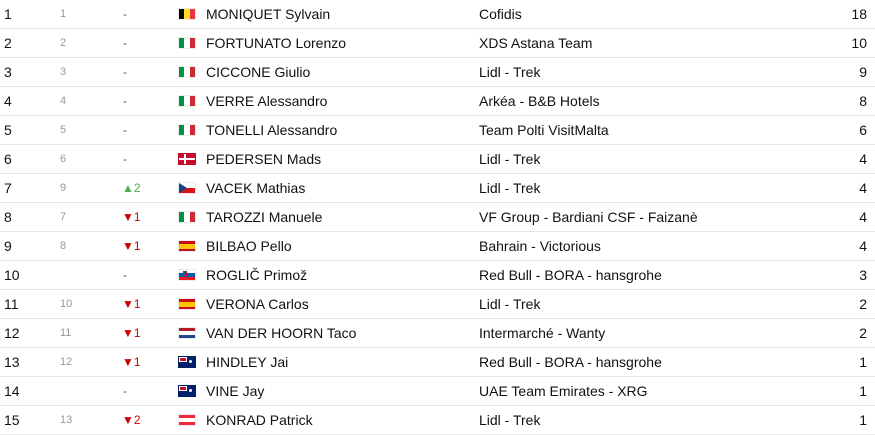  I want to click on rank-cell: 9, so click(8, 246).